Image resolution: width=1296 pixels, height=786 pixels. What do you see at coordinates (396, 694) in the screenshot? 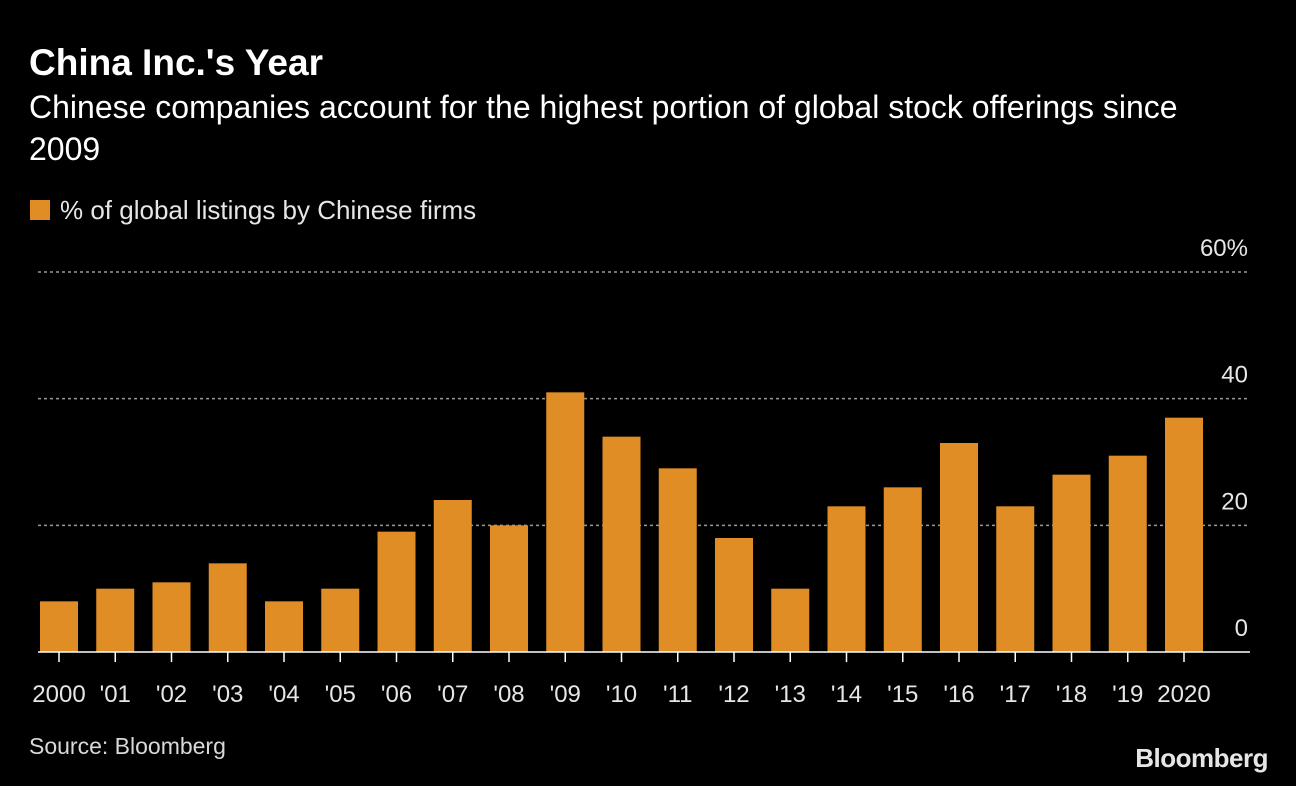
I see `x-tick-label: '06` at bounding box center [396, 694].